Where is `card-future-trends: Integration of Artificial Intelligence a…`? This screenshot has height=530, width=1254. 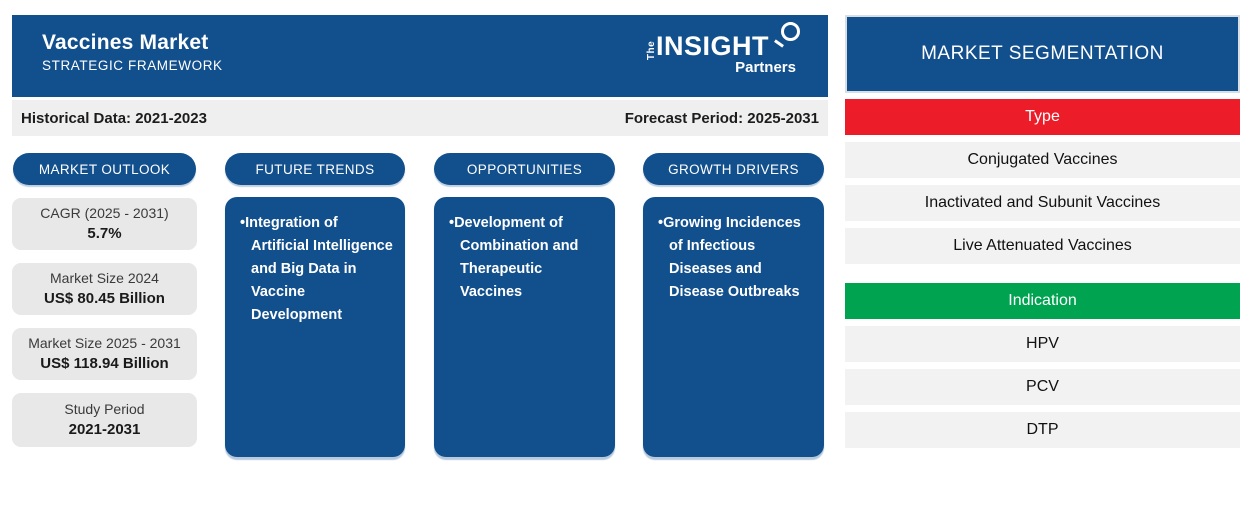 card-future-trends: Integration of Artificial Intelligence a… is located at coordinates (315, 327).